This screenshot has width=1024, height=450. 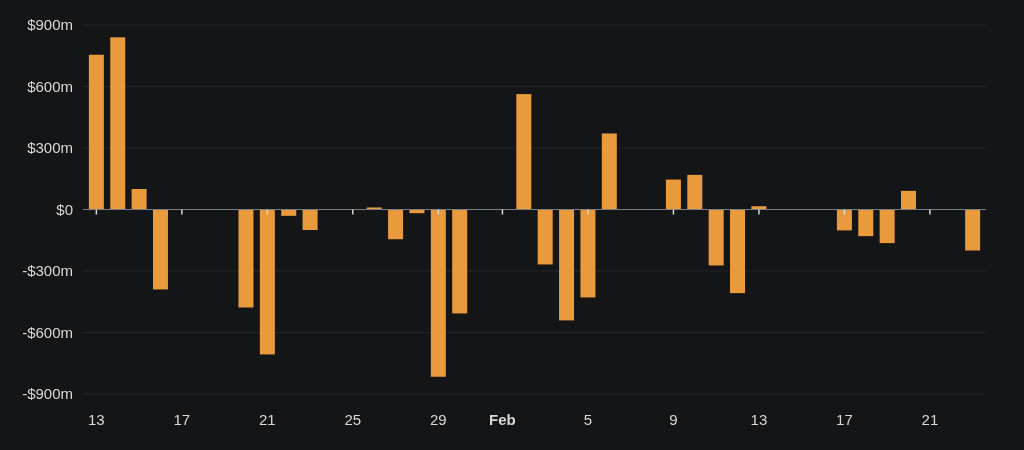 What do you see at coordinates (50, 25) in the screenshot?
I see `y-tick-label: $900m` at bounding box center [50, 25].